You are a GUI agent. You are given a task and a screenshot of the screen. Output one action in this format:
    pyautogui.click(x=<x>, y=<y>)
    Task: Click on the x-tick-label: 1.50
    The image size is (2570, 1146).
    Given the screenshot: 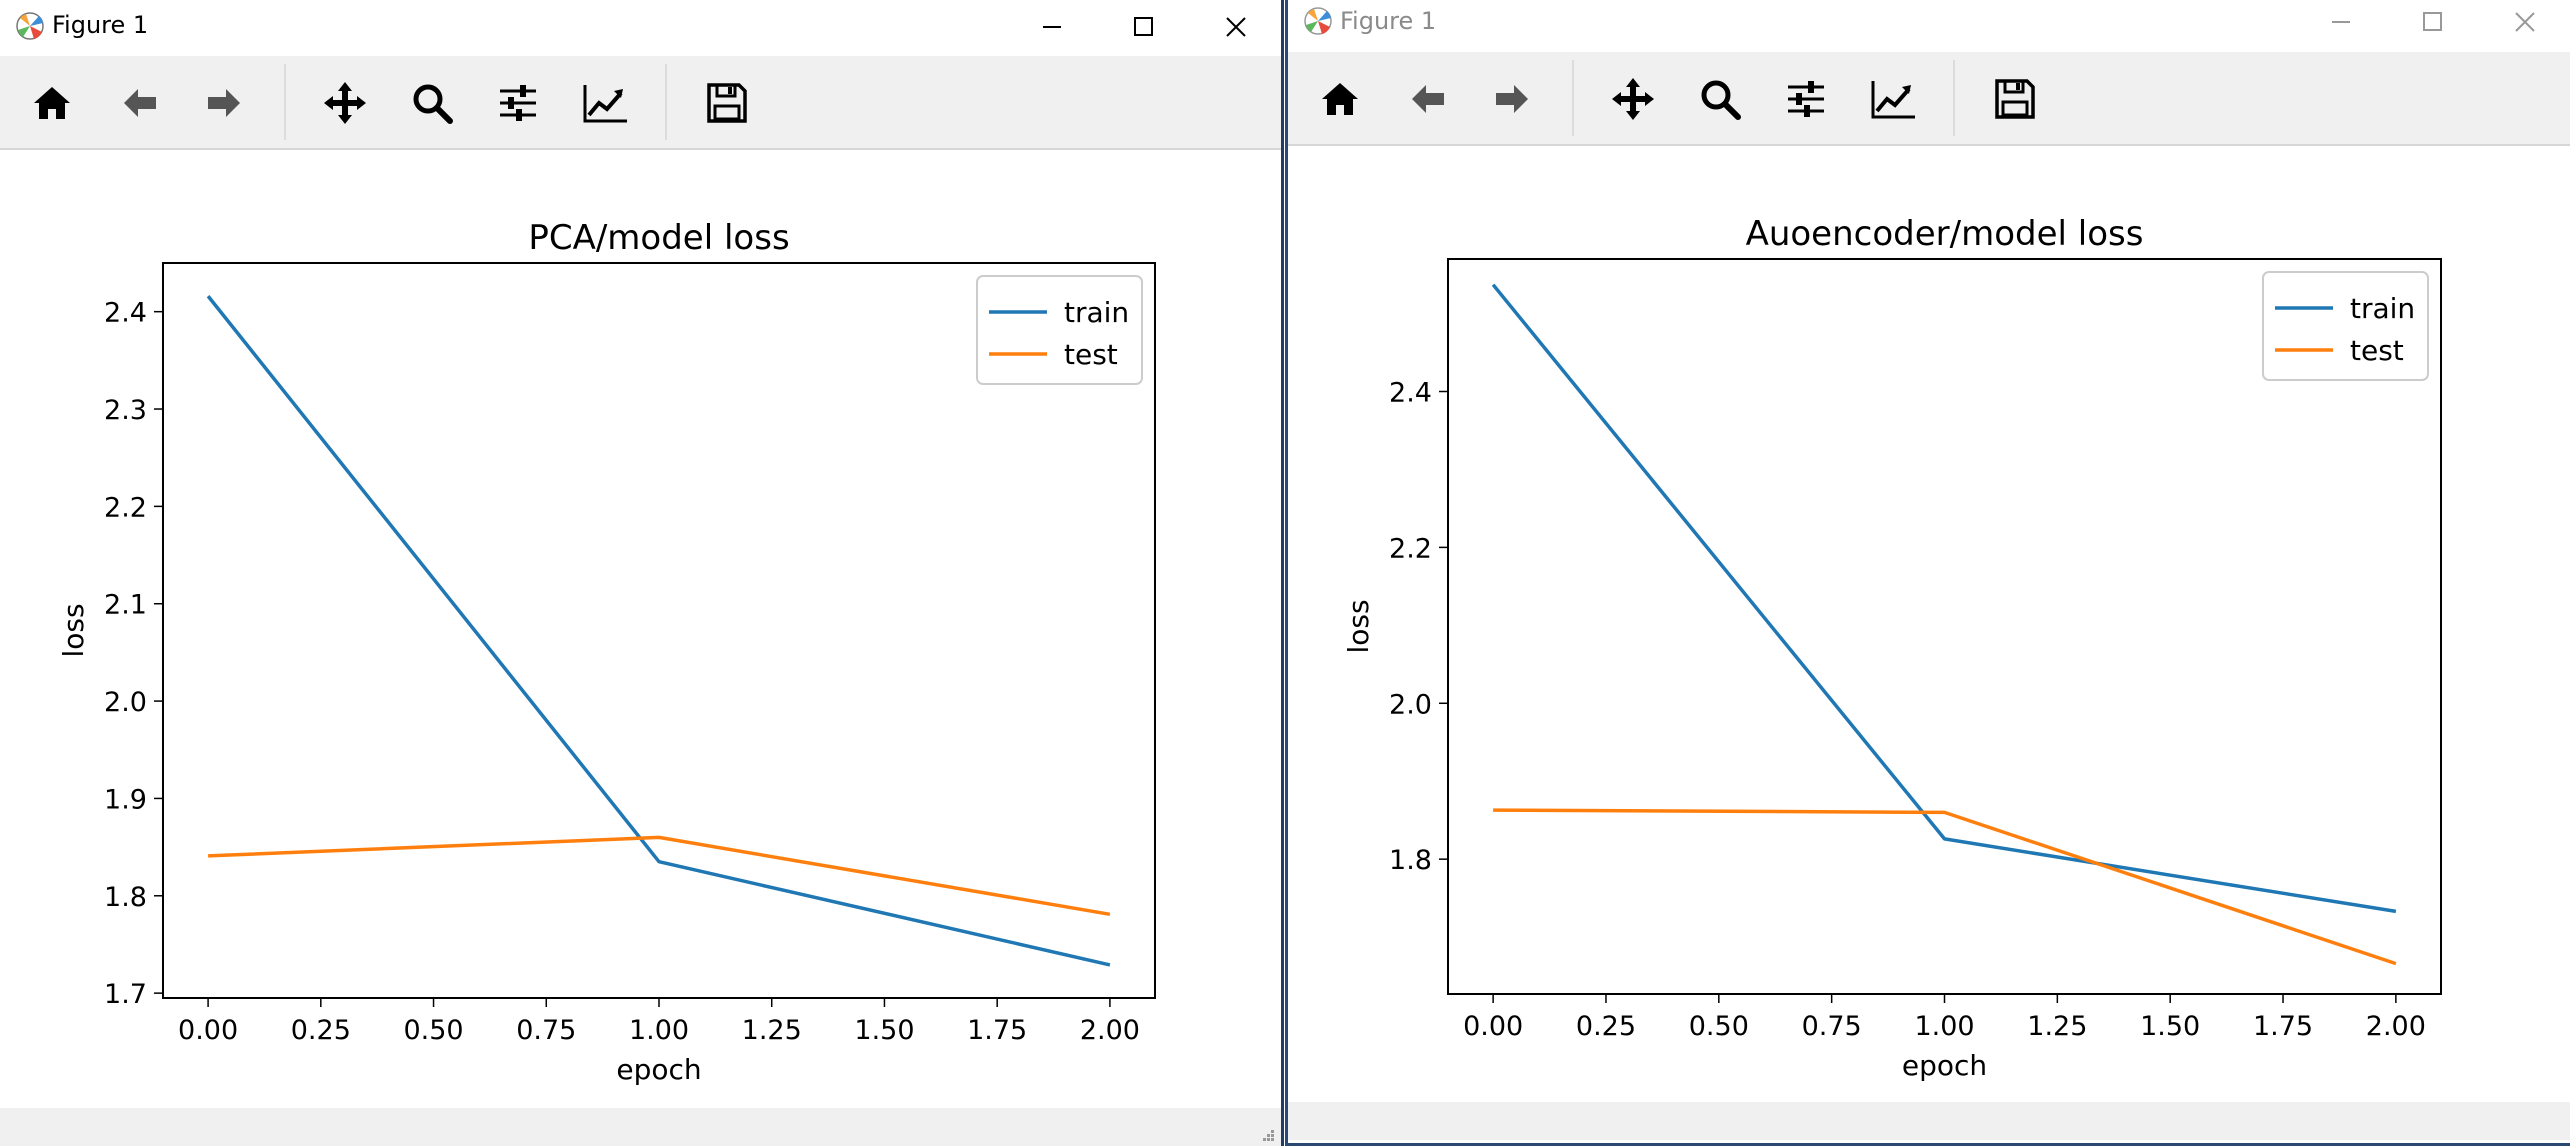 What is the action you would take?
    pyautogui.click(x=2170, y=1026)
    